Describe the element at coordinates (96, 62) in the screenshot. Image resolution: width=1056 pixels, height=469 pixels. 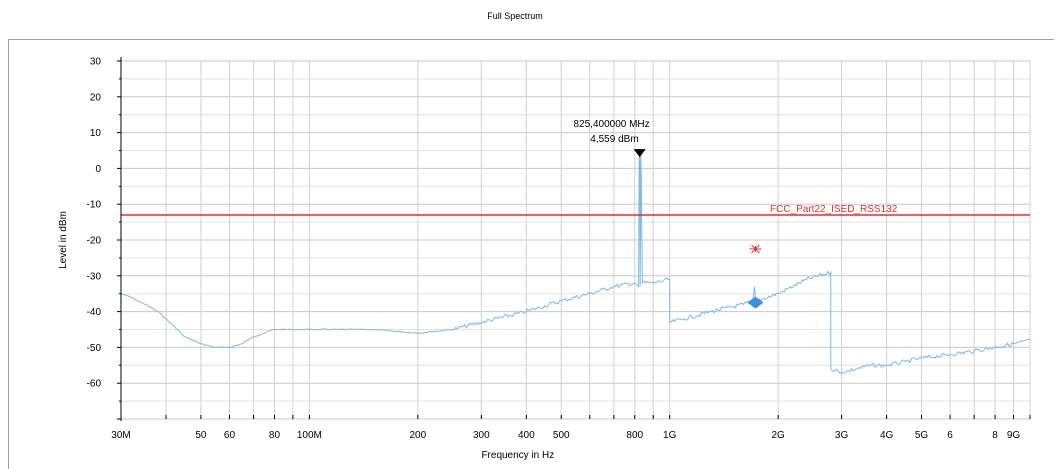
I see `y-tick-label: 30` at that location.